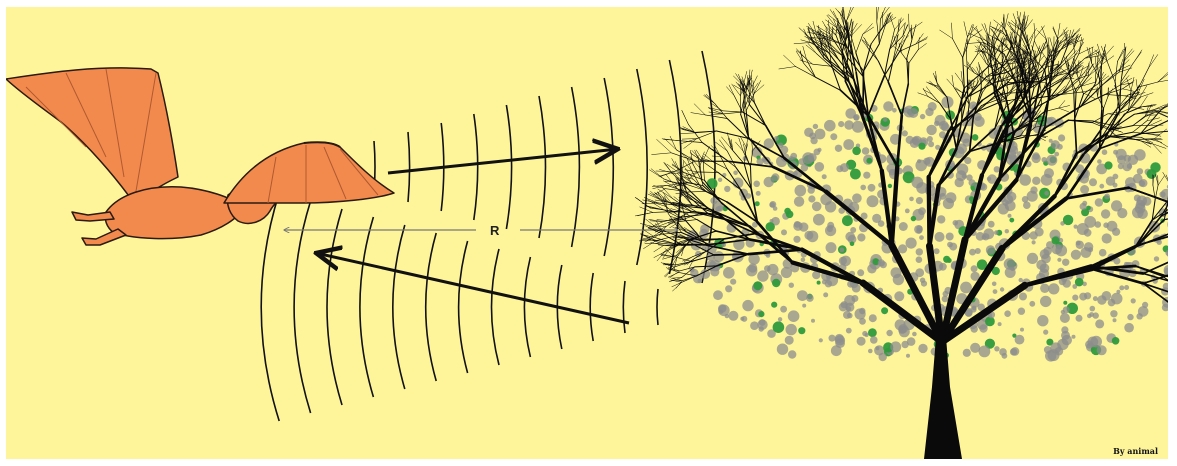  What do you see at coordinates (1135, 451) in the screenshot?
I see `credit-text: By animal` at bounding box center [1135, 451].